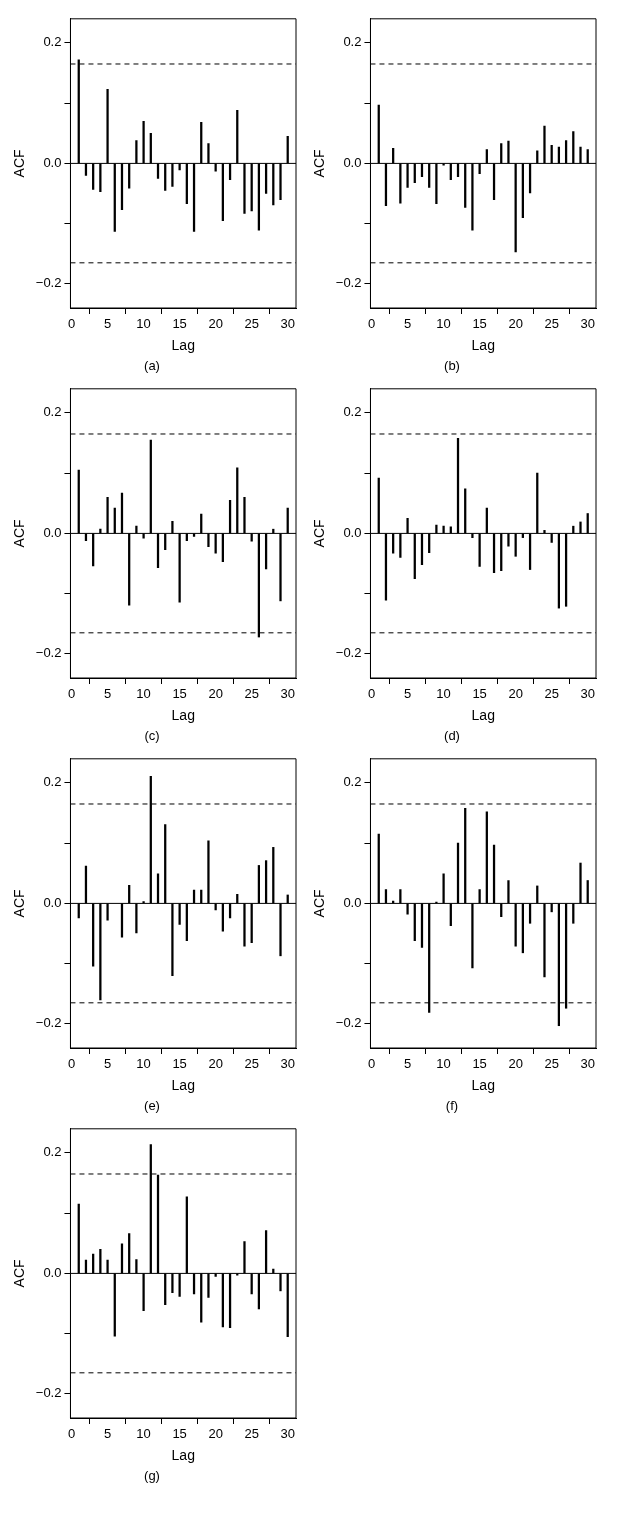  What do you see at coordinates (152, 1475) in the screenshot?
I see `text: (g)` at bounding box center [152, 1475].